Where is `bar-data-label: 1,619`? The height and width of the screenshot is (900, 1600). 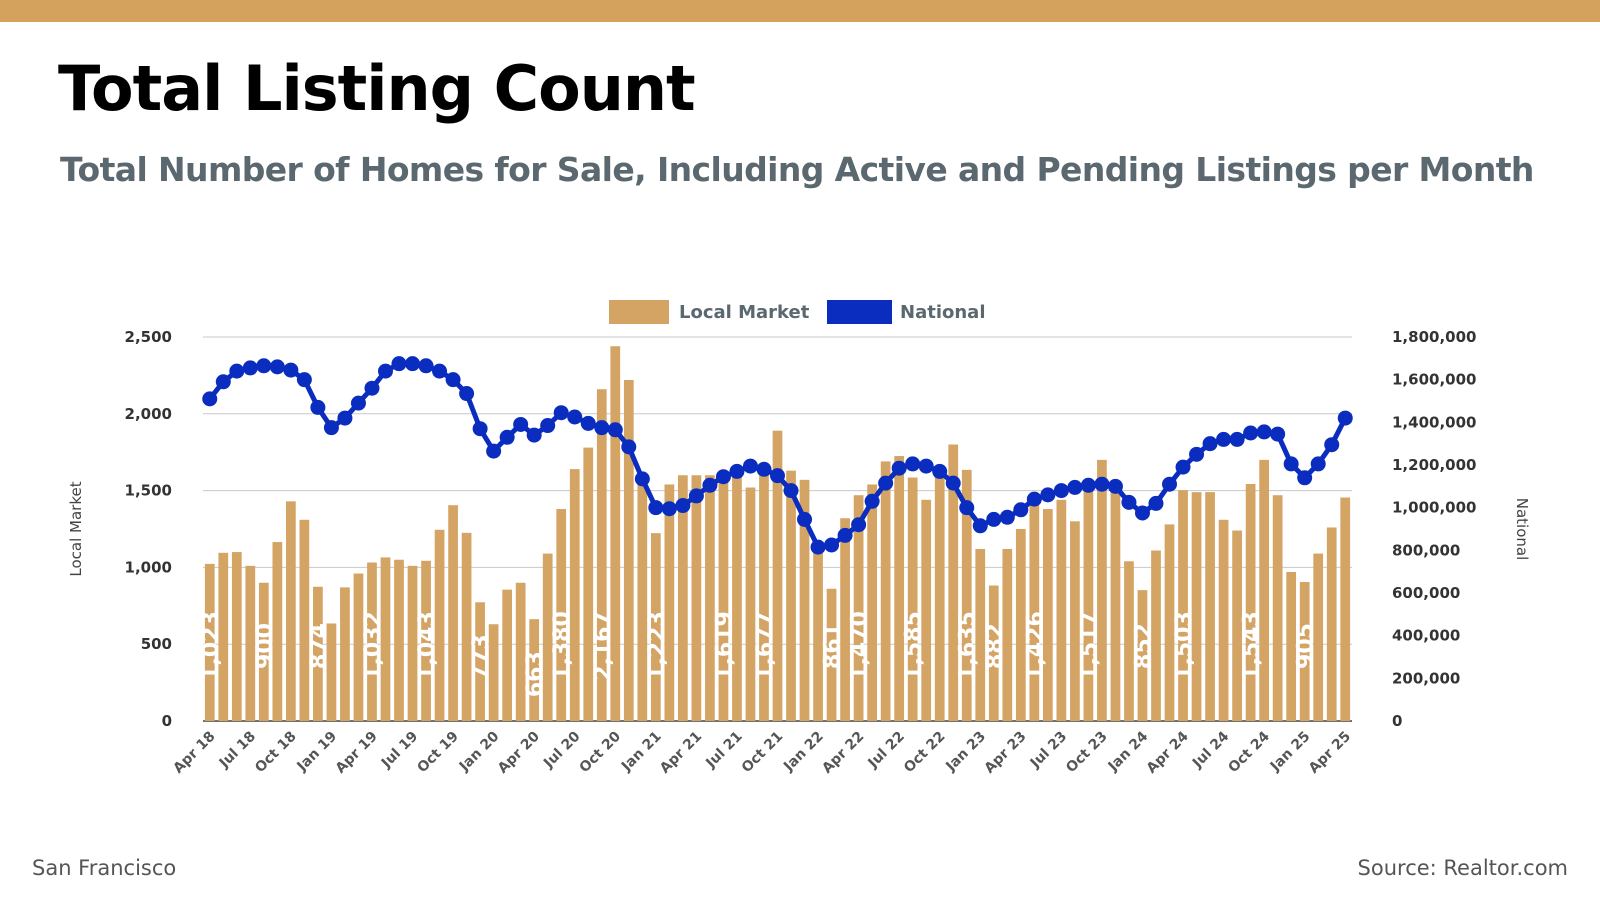 bar-data-label: 1,619 is located at coordinates (724, 646).